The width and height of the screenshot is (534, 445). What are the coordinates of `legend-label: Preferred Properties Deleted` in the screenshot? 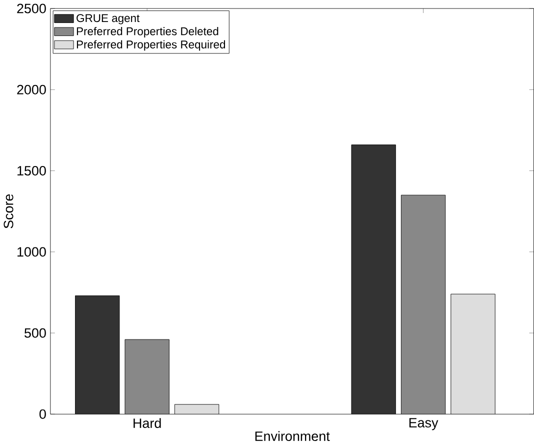 It's located at (147, 32).